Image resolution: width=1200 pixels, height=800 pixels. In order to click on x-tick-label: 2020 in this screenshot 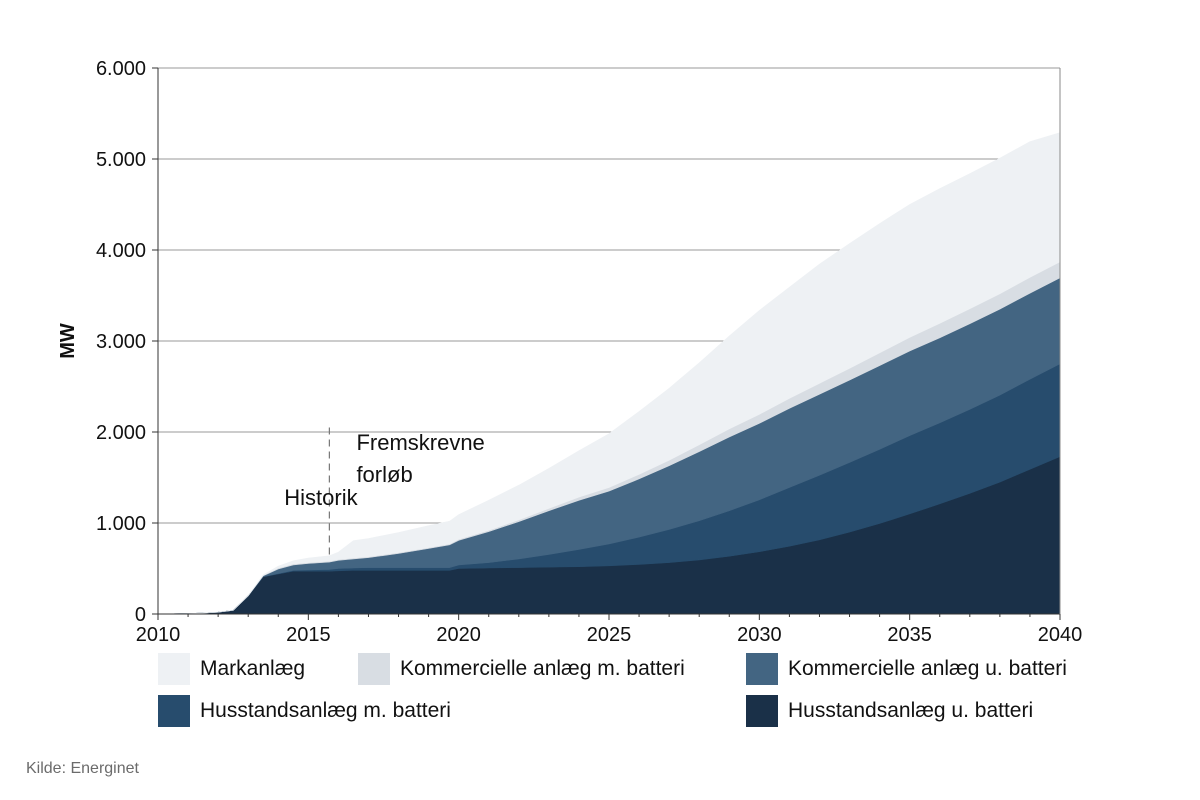, I will do `click(458, 635)`.